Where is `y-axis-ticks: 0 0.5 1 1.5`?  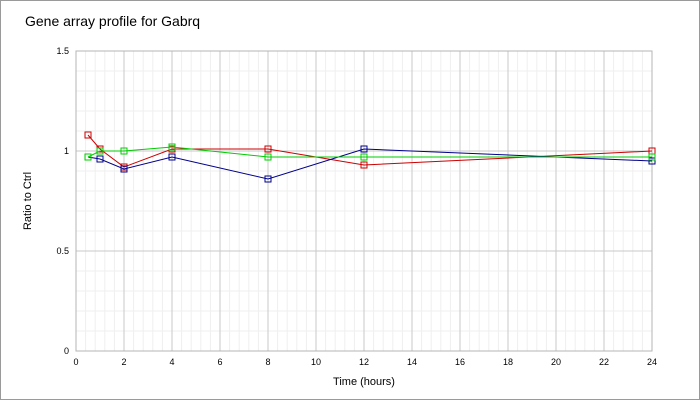
y-axis-ticks: 0 0.5 1 1.5 is located at coordinates (62, 201).